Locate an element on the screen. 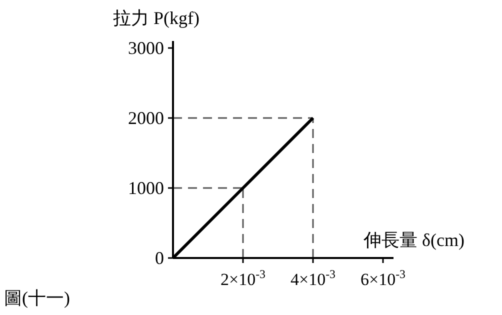  annotation: 圖(十一) is located at coordinates (37, 298).